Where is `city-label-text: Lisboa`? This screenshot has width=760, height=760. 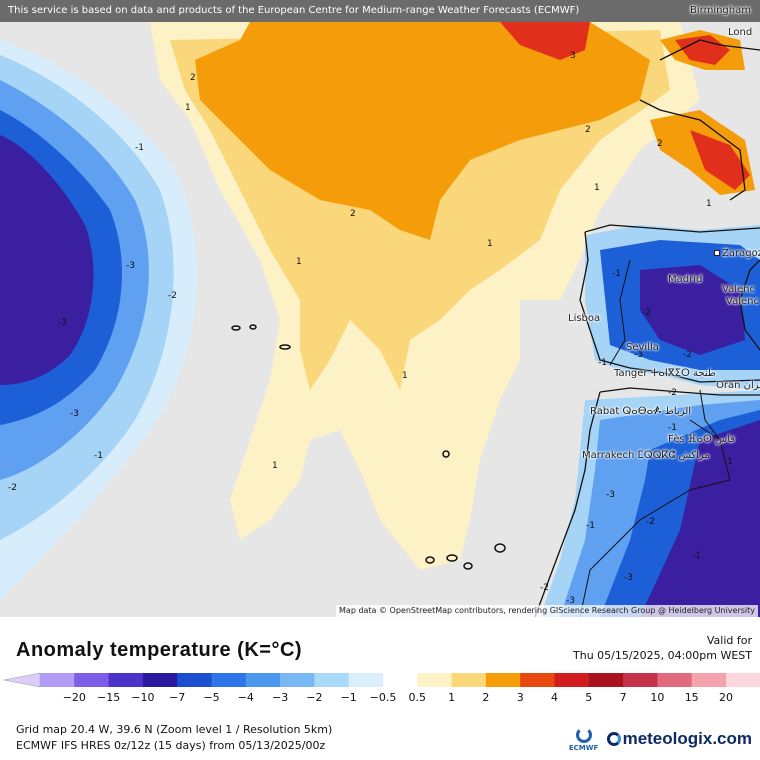
city-label-text: Lisboa is located at coordinates (584, 318).